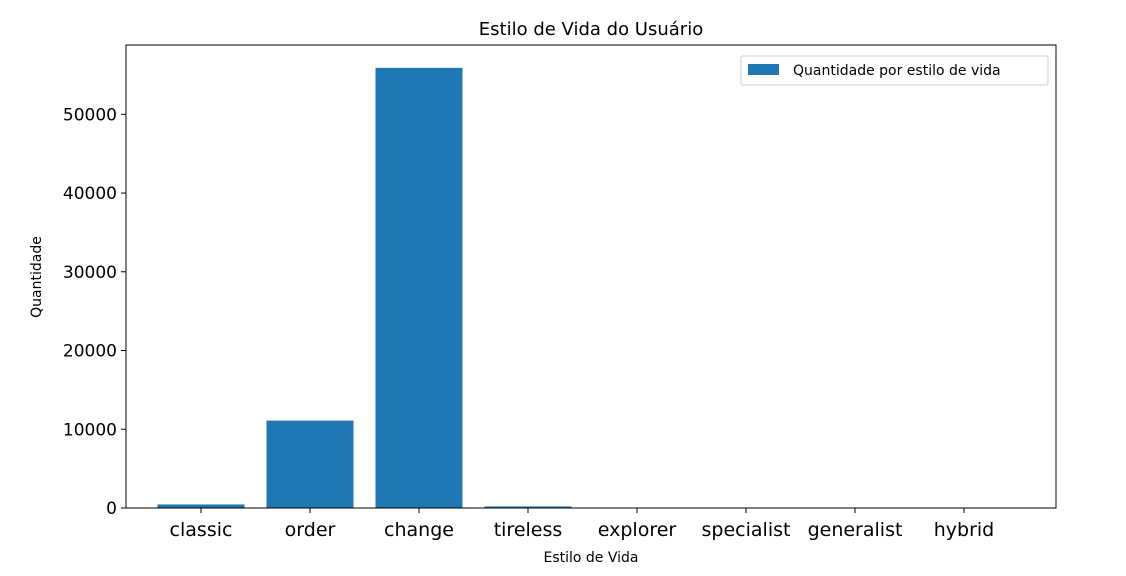  What do you see at coordinates (94, 312) in the screenshot?
I see `y-ticks-group: 0 10000 20000 30000 40000 50000` at bounding box center [94, 312].